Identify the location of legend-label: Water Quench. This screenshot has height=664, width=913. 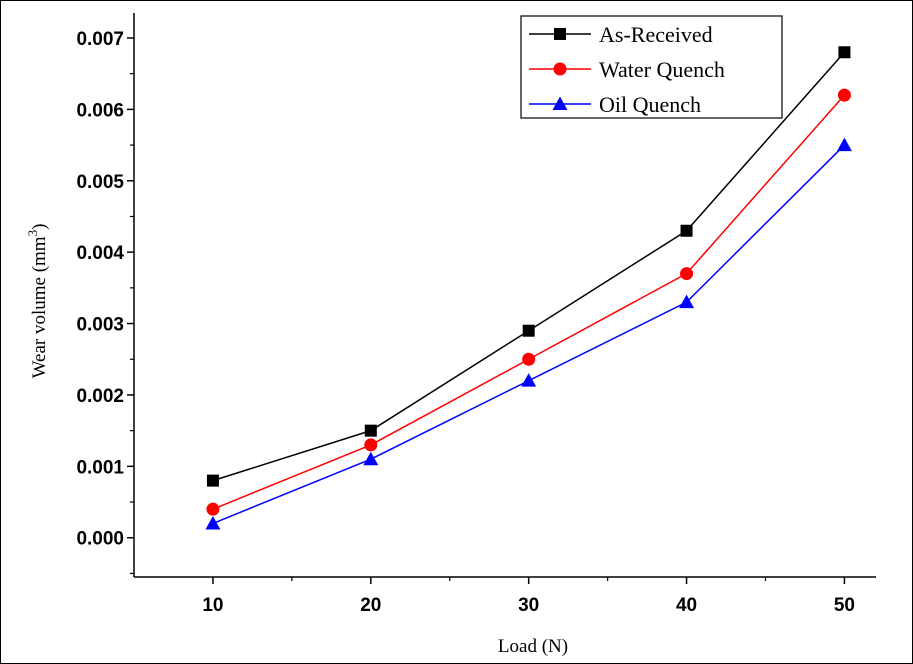
(662, 69).